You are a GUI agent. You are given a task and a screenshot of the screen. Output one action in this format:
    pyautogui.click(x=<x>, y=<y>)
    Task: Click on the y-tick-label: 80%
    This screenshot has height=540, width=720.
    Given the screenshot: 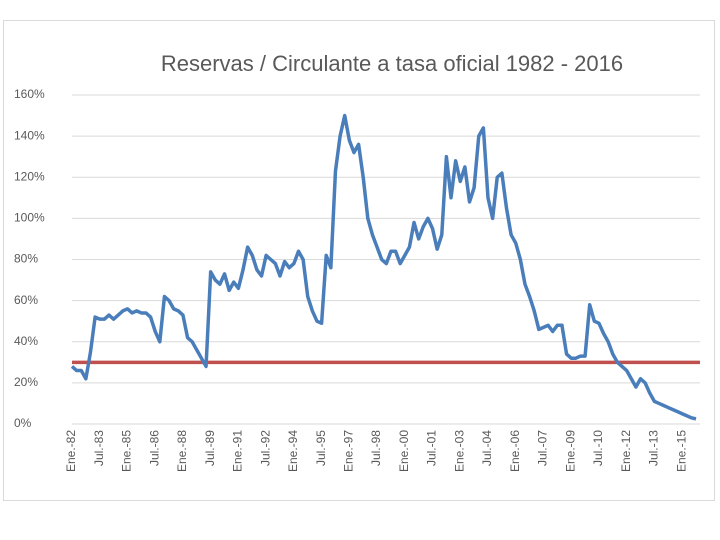 What is the action you would take?
    pyautogui.click(x=26, y=259)
    